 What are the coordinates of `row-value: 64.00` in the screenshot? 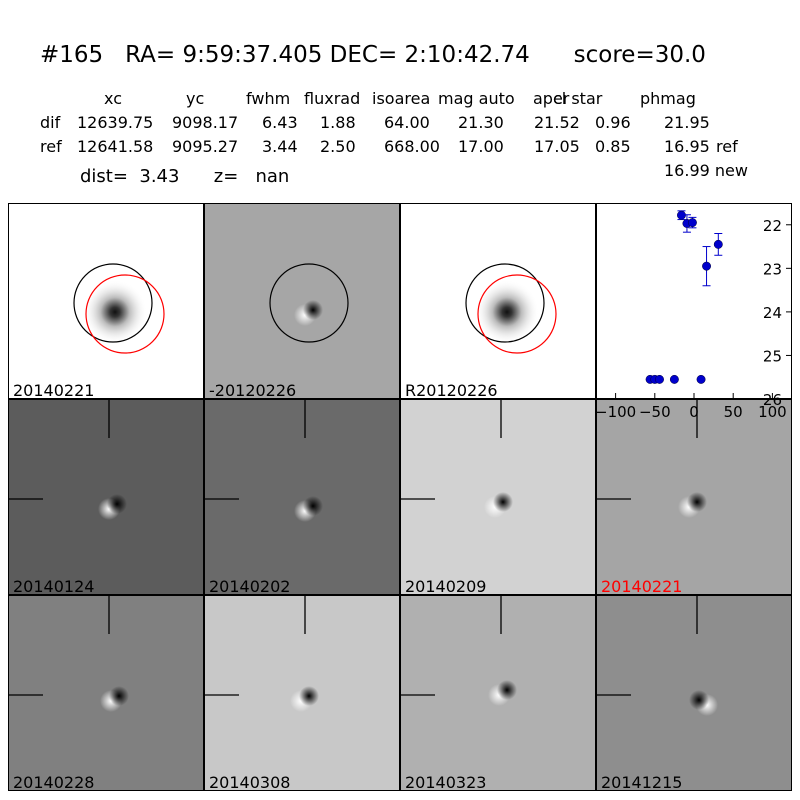 It's located at (407, 122).